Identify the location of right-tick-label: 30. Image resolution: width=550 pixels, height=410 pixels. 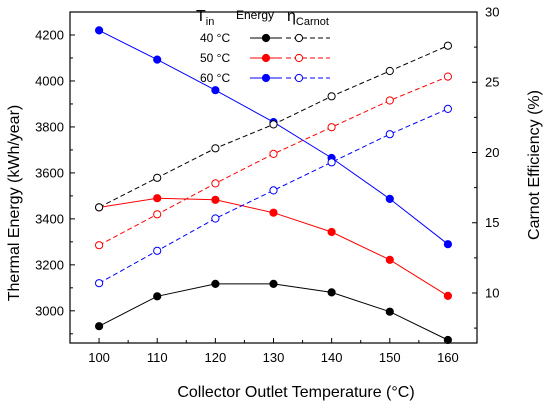
(492, 12).